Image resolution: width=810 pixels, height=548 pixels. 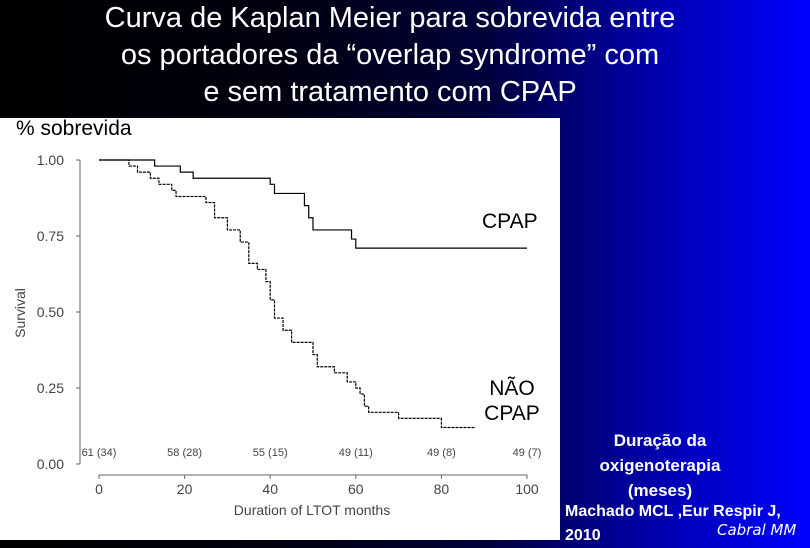 I want to click on at-risk-label: 55 (15), so click(x=270, y=453).